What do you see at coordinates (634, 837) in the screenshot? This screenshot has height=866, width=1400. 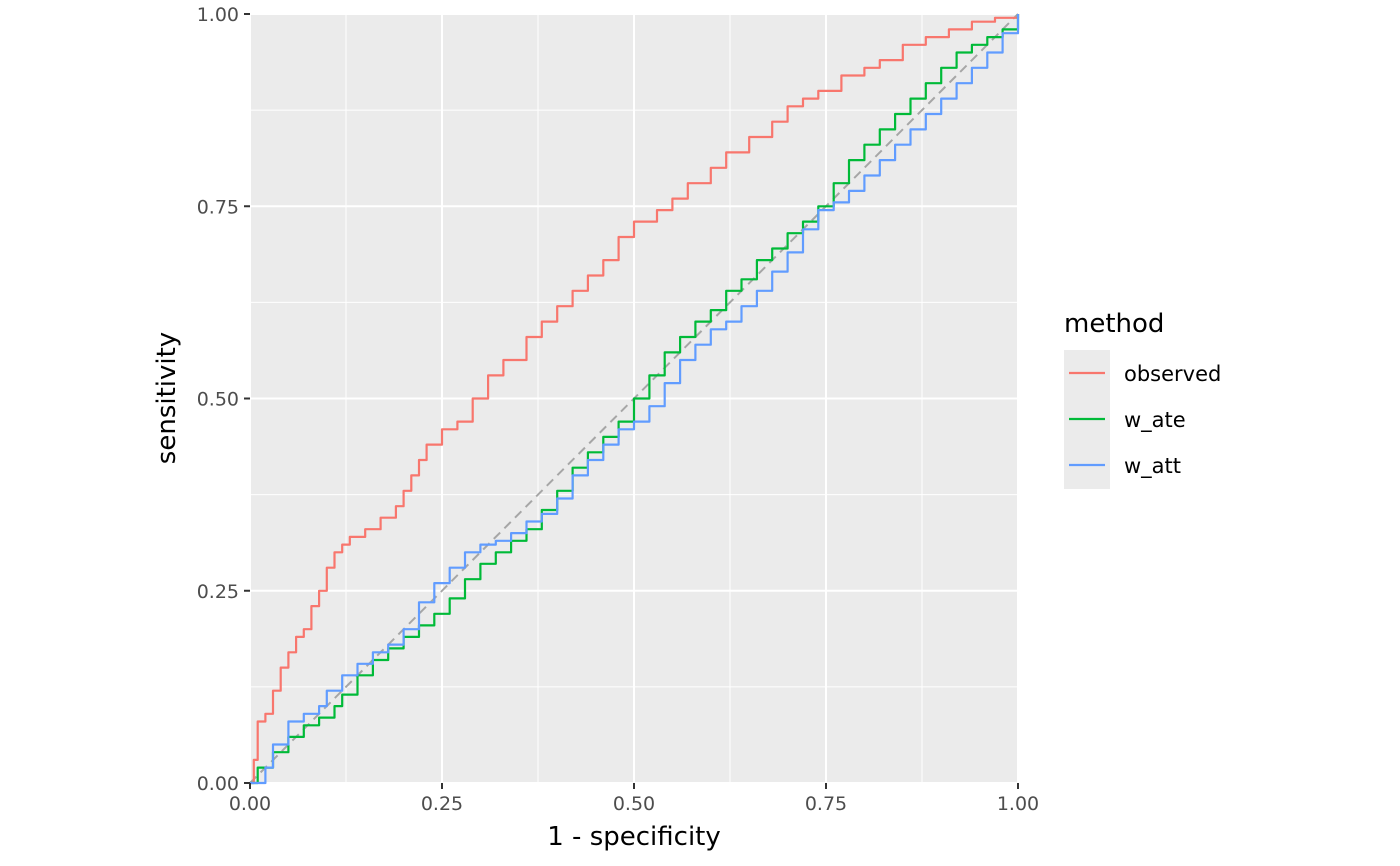 I see `x-axis-title: 1 - specificity` at bounding box center [634, 837].